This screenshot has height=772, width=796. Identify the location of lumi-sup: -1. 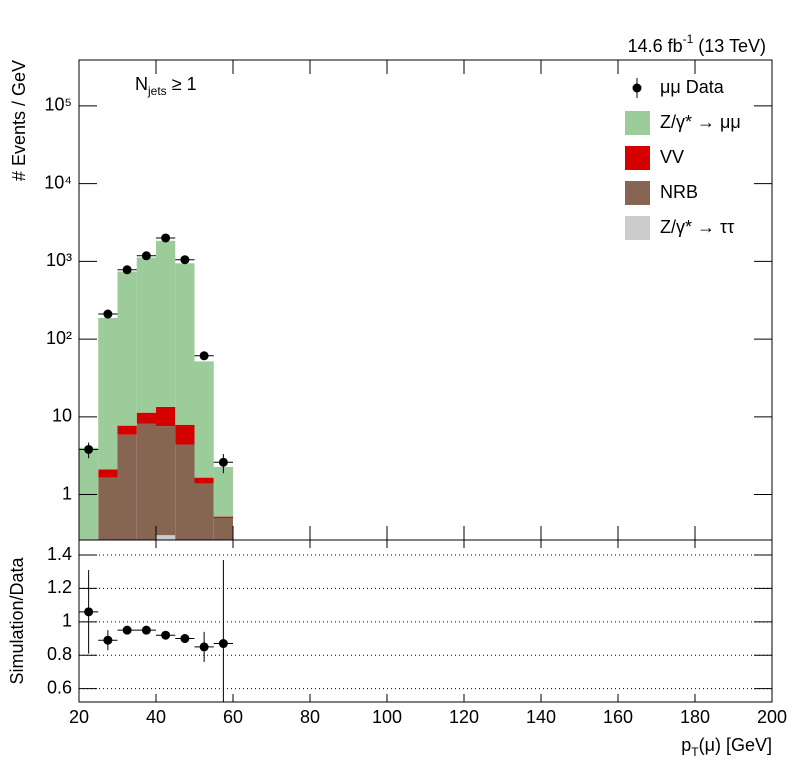
(688, 39).